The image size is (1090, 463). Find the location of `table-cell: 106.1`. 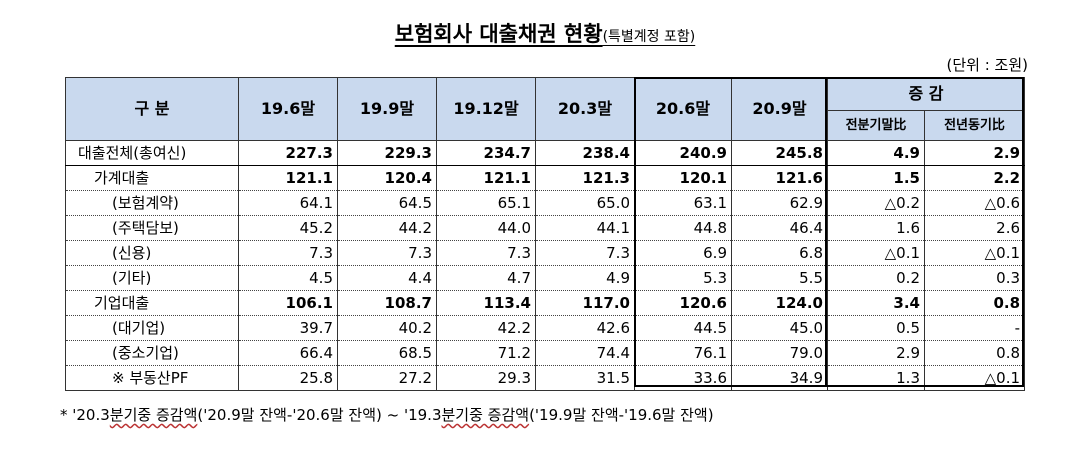

table-cell: 106.1 is located at coordinates (288, 303).